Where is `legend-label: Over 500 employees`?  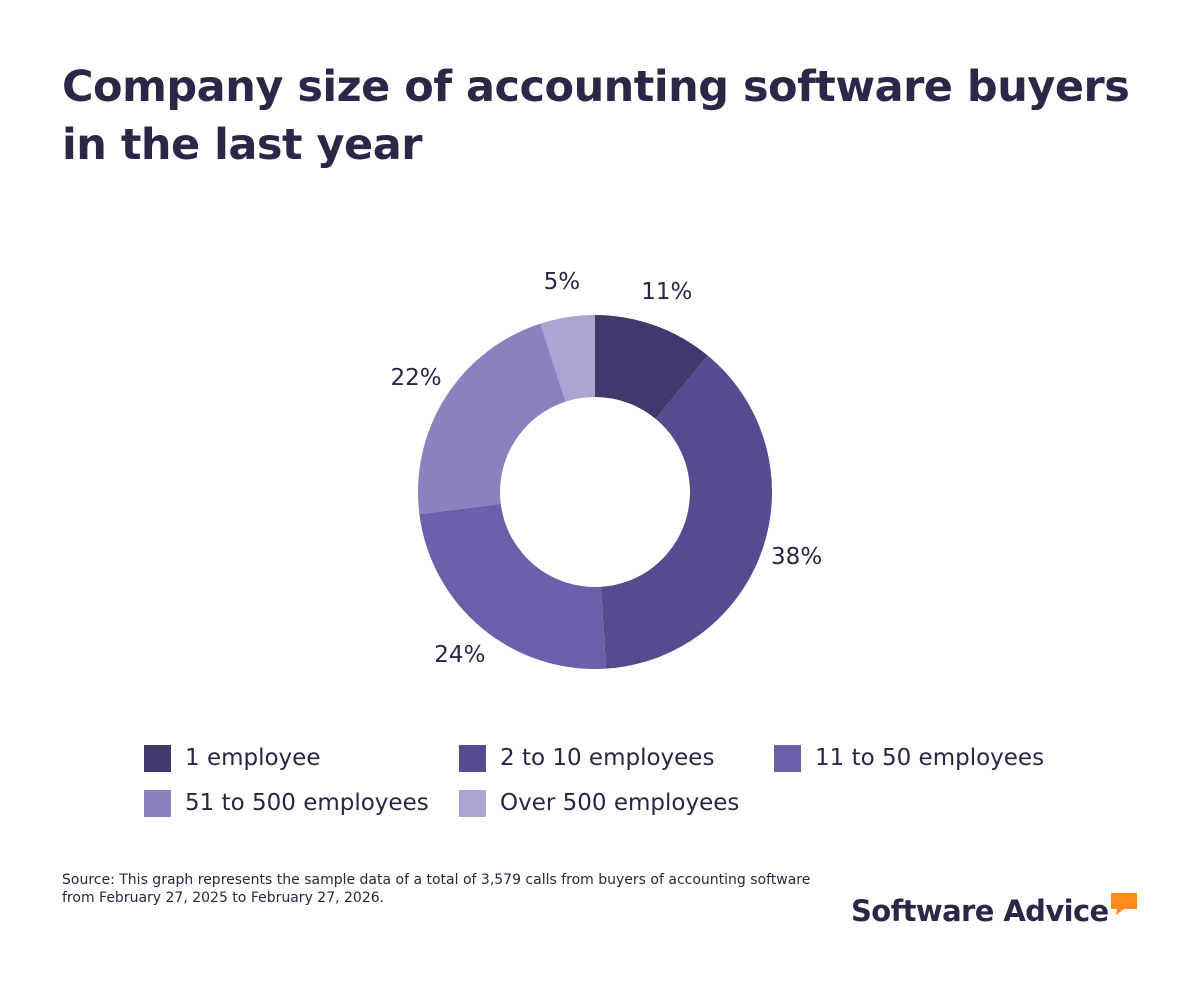 legend-label: Over 500 employees is located at coordinates (620, 803).